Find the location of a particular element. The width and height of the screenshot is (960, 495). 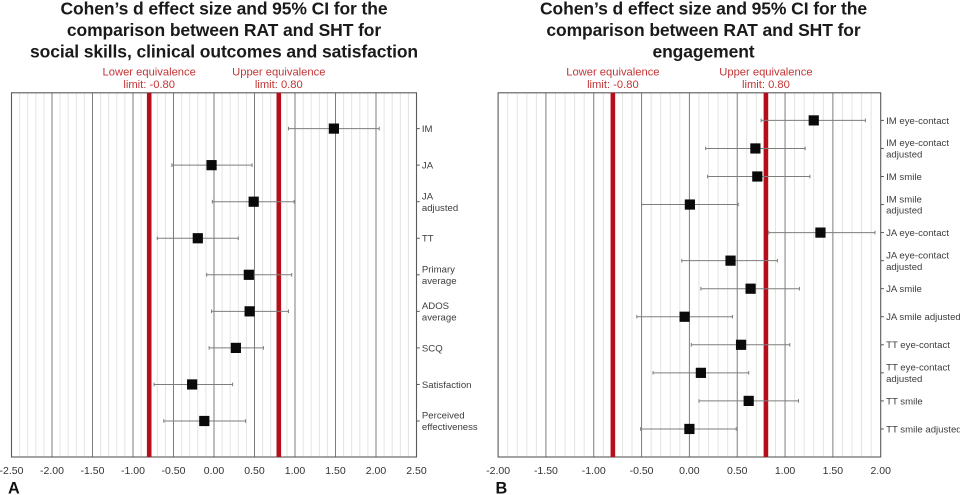

svg-text: TT smile is located at coordinates (904, 401).